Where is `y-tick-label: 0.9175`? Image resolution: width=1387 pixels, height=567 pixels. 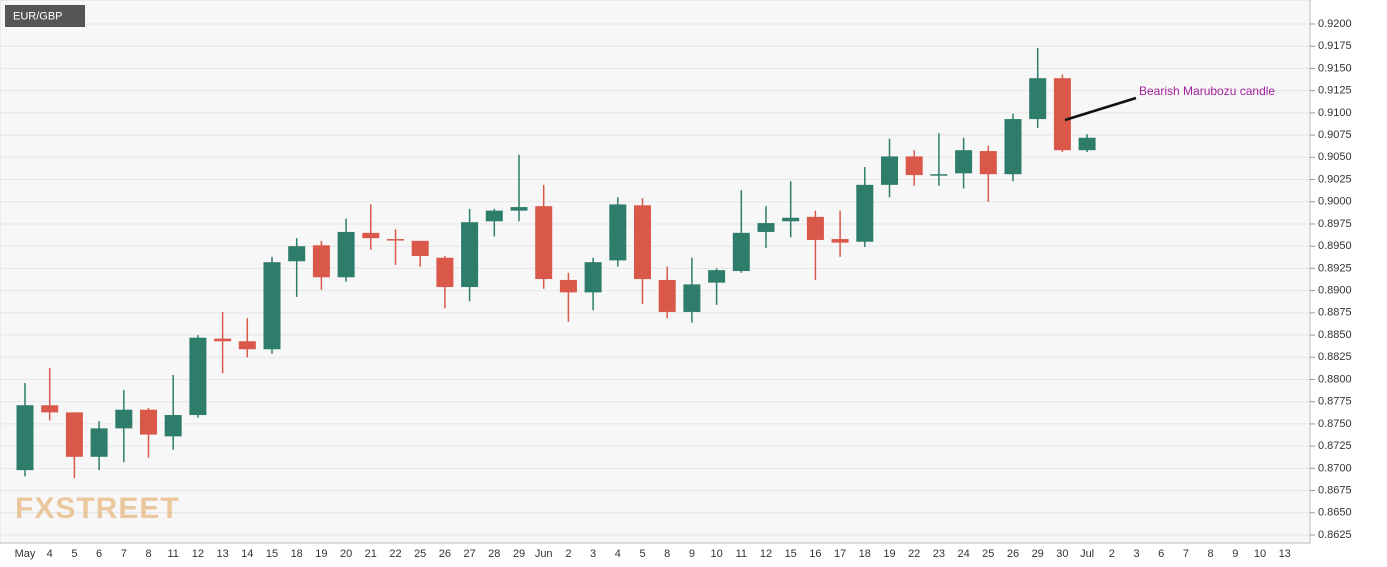 y-tick-label: 0.9175 is located at coordinates (1335, 46).